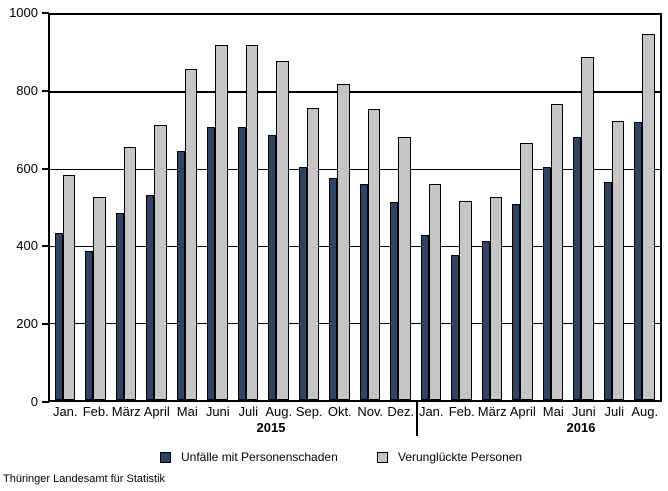 This screenshot has height=491, width=668. What do you see at coordinates (27, 90) in the screenshot?
I see `y-tick-label-800: 800` at bounding box center [27, 90].